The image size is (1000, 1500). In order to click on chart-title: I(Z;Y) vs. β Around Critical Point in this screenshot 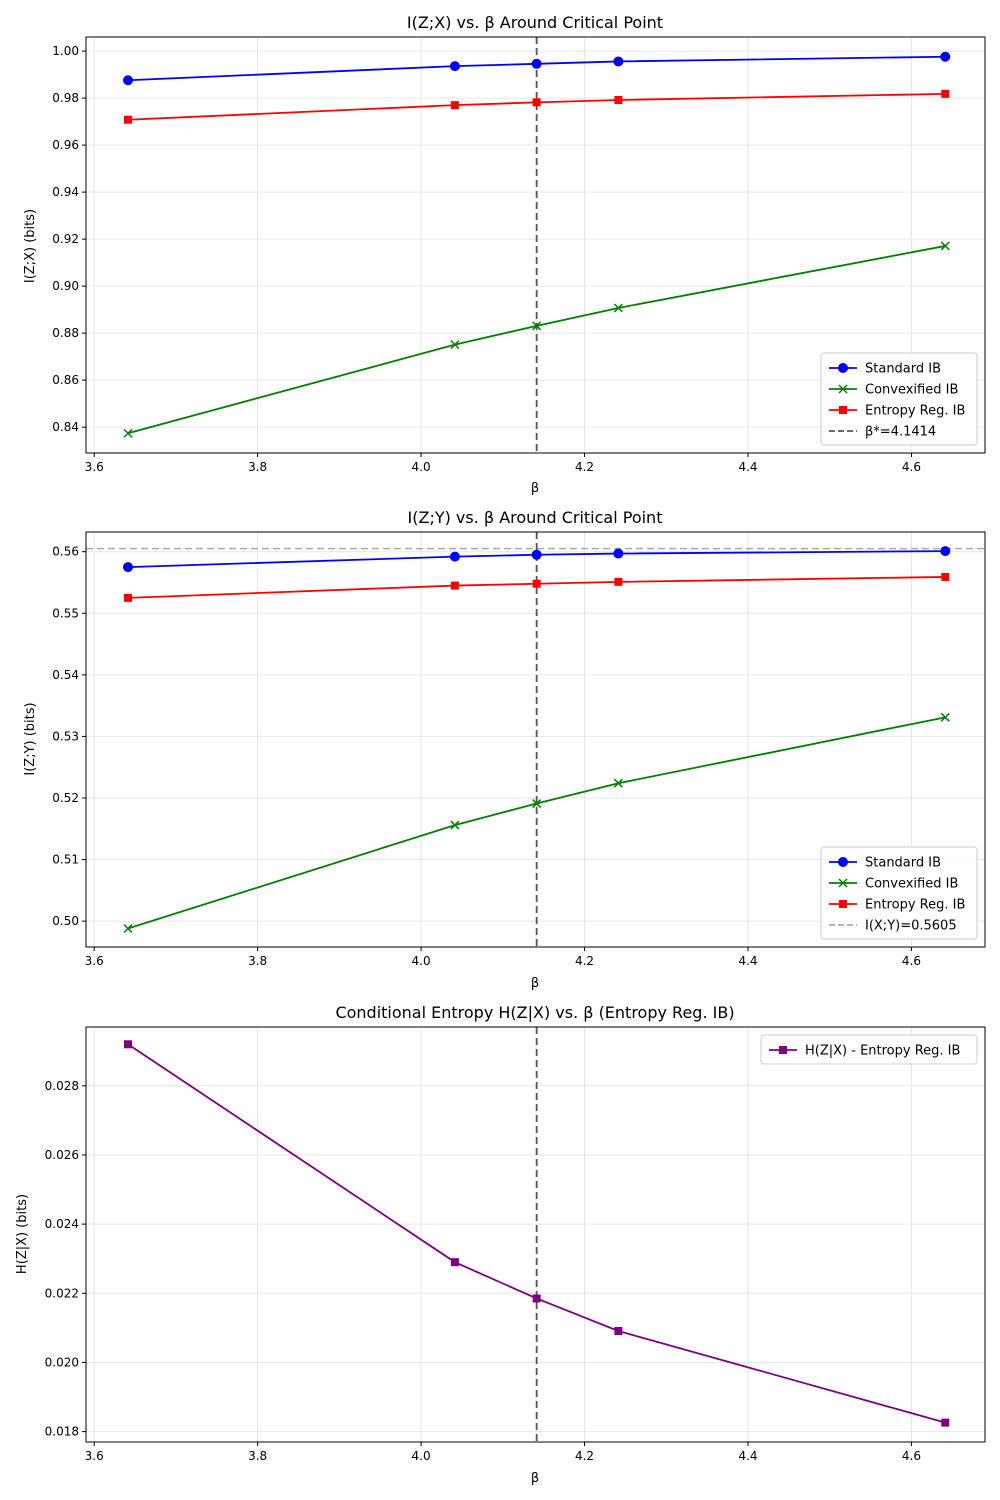, I will do `click(535, 517)`.